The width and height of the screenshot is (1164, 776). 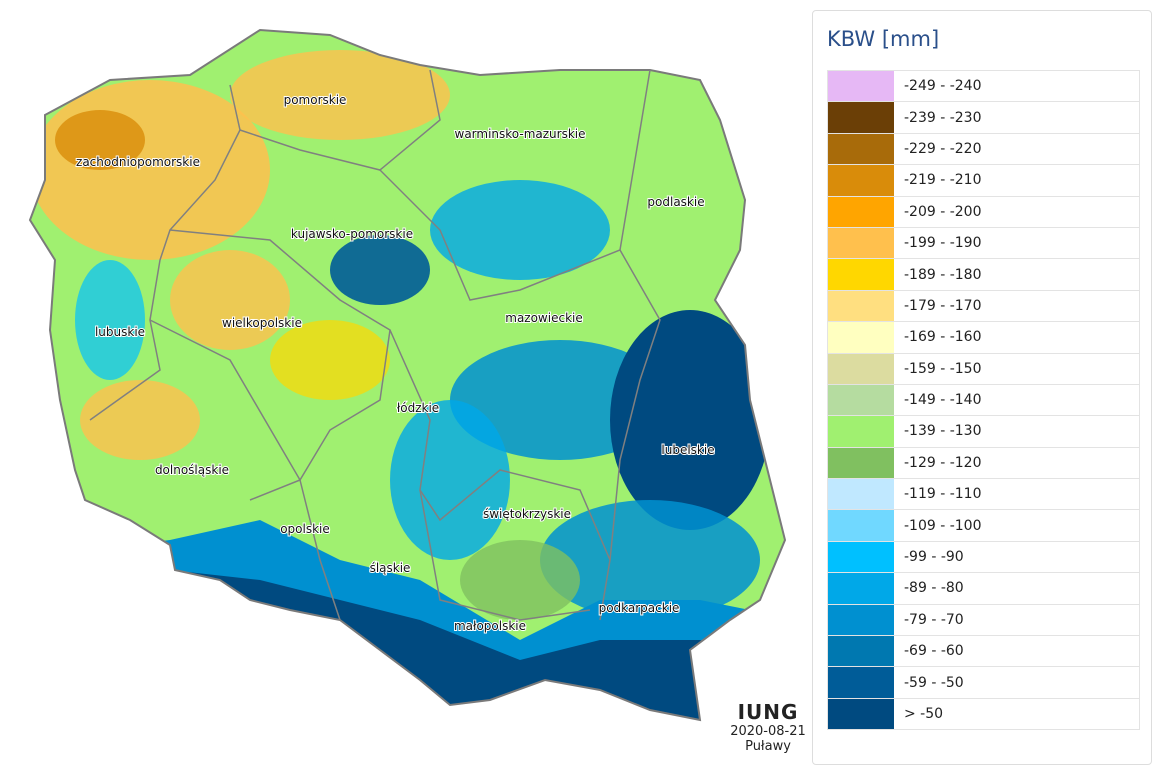 I want to click on legend-label: -169 - -160, so click(x=943, y=337).